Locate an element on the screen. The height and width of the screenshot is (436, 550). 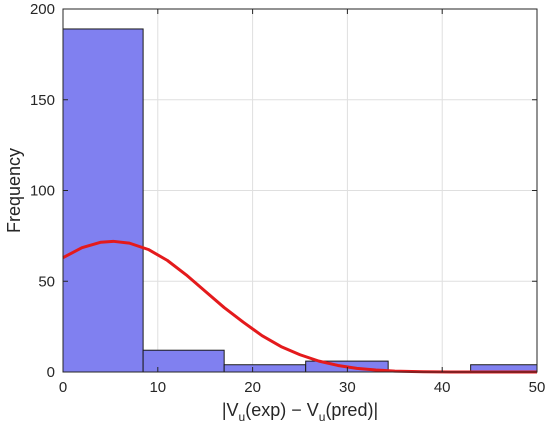
y-tick-label: 100 is located at coordinates (42, 191).